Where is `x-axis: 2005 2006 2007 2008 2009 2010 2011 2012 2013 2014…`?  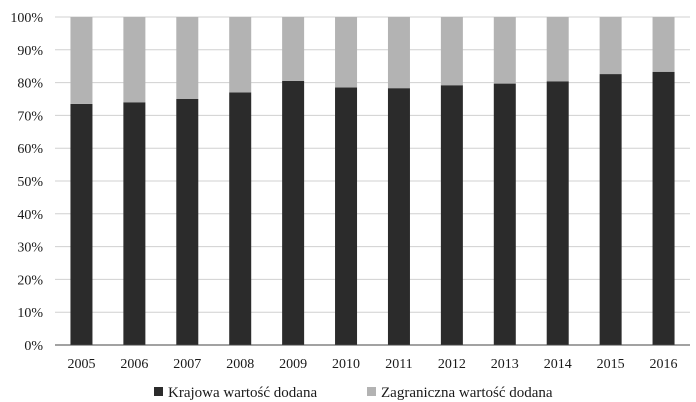 x-axis: 2005 2006 2007 2008 2009 2010 2011 2012 2013 2014… is located at coordinates (372, 358).